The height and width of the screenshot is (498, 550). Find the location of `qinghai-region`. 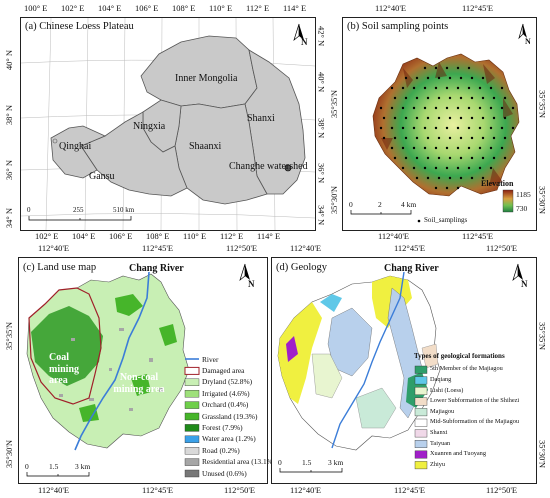

qinghai-region is located at coordinates (78, 152).